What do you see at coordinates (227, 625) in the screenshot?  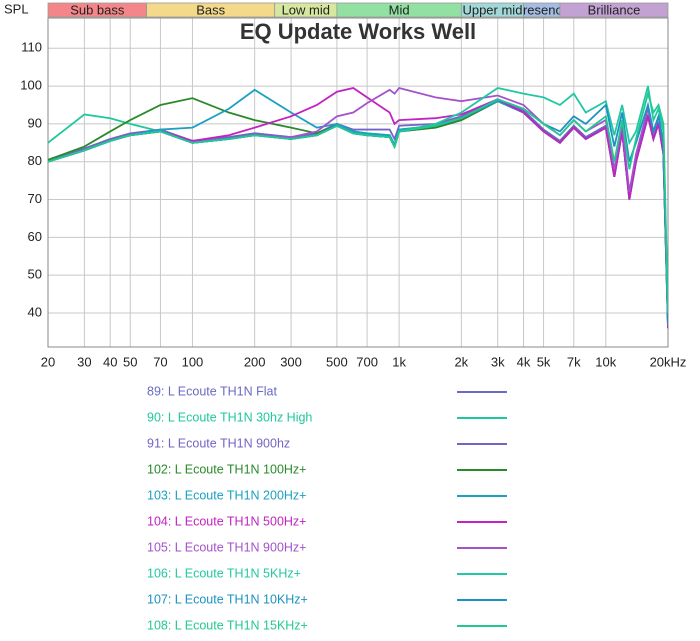 I see `legend-label: 108: L Ecoute TH1N 15KHz+` at bounding box center [227, 625].